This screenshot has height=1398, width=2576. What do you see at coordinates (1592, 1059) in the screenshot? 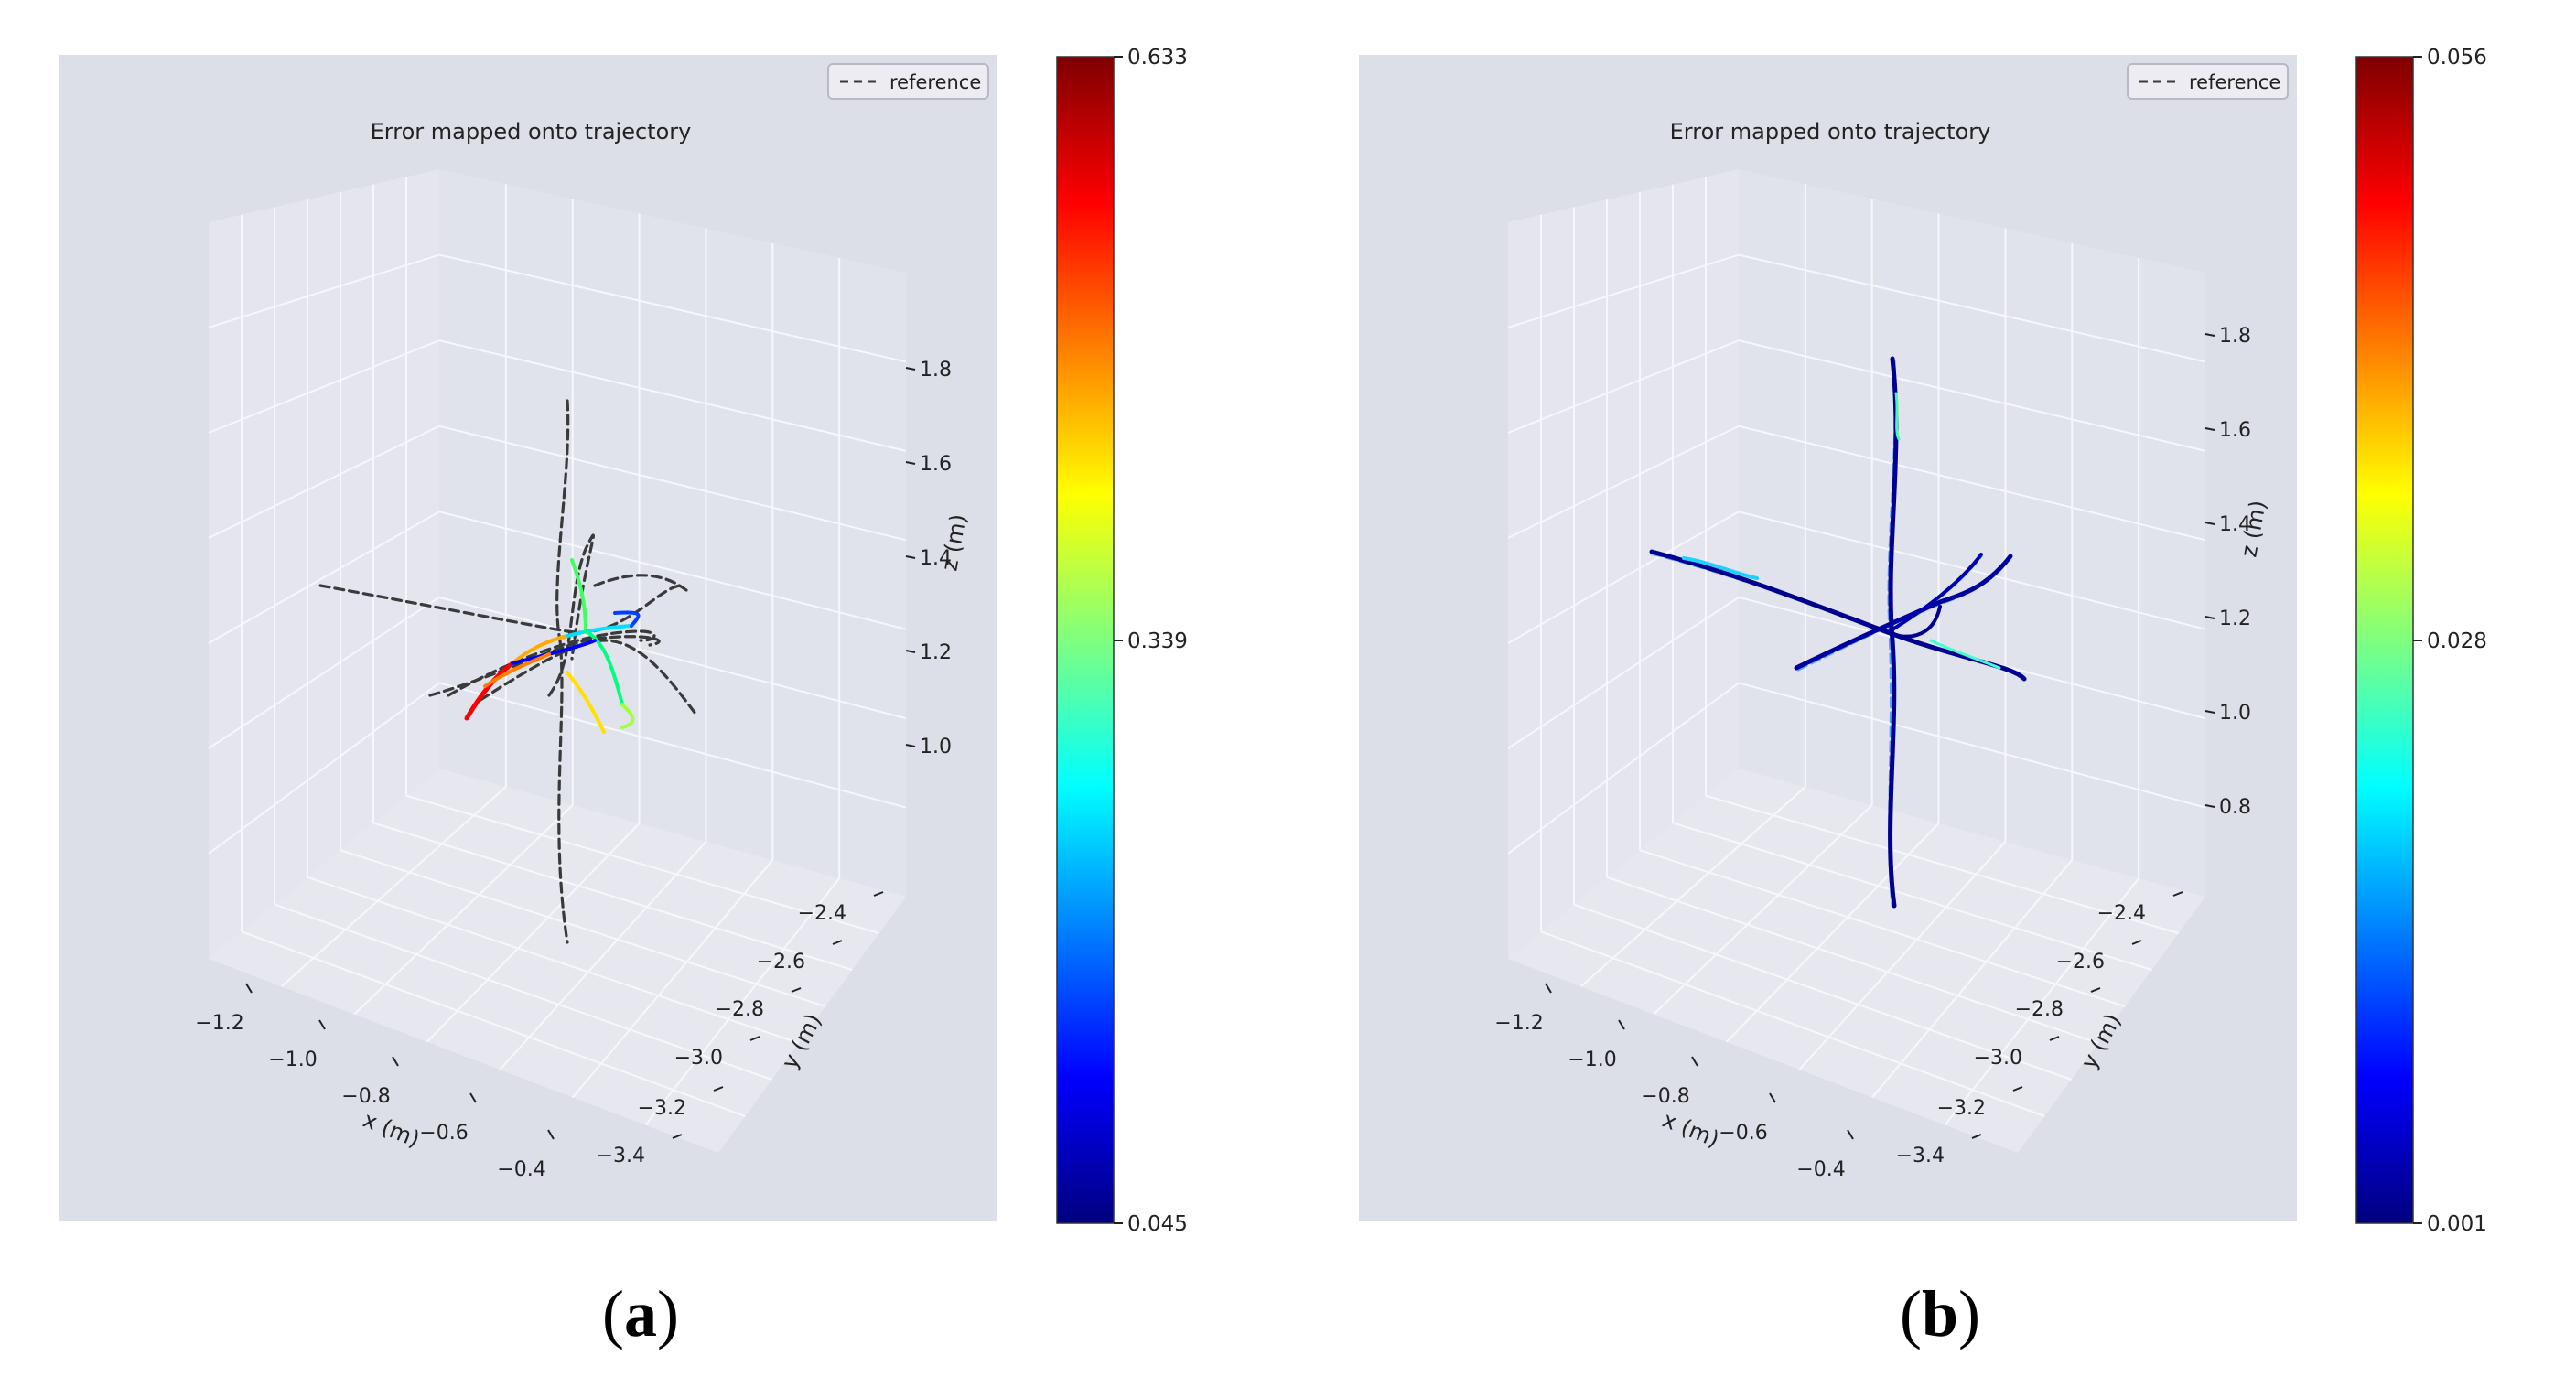
I see `x-tick-label: −1.0` at bounding box center [1592, 1059].